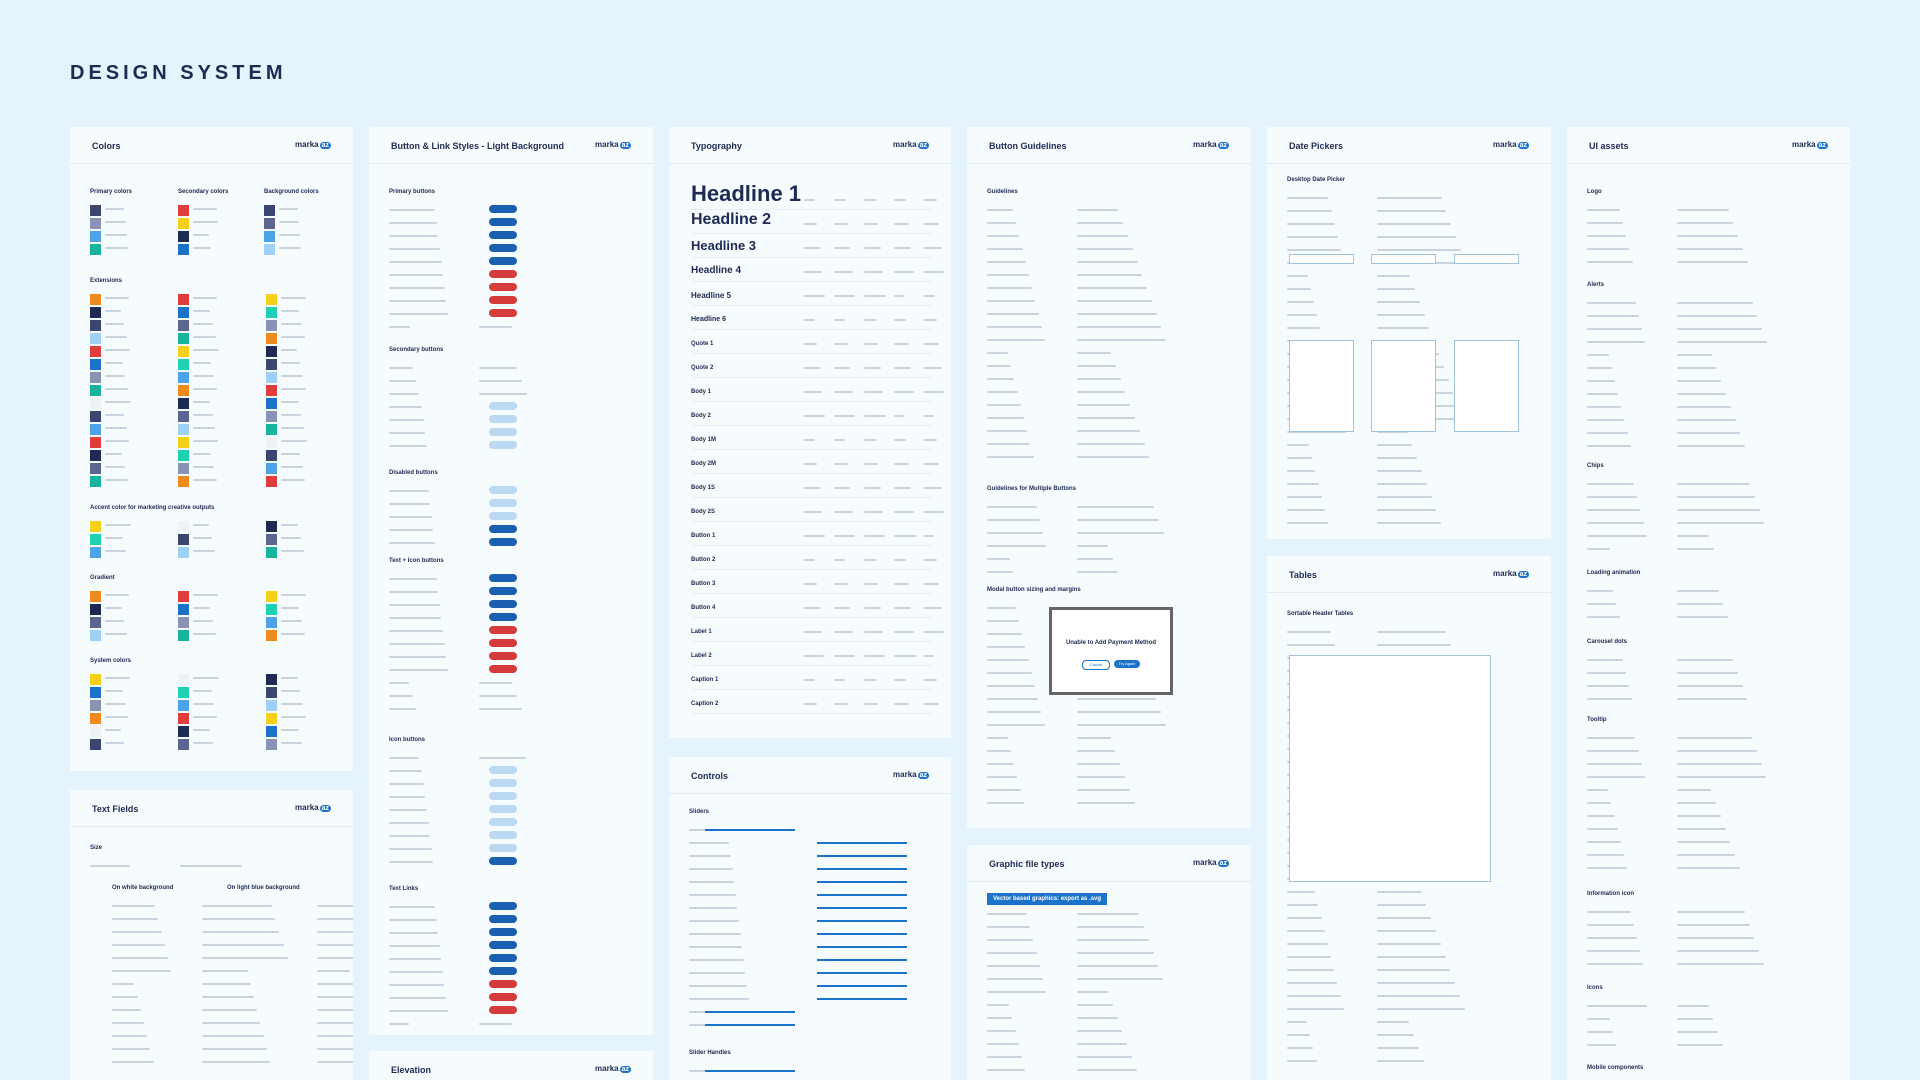  Describe the element at coordinates (862, 986) in the screenshot. I see `slider` at that location.